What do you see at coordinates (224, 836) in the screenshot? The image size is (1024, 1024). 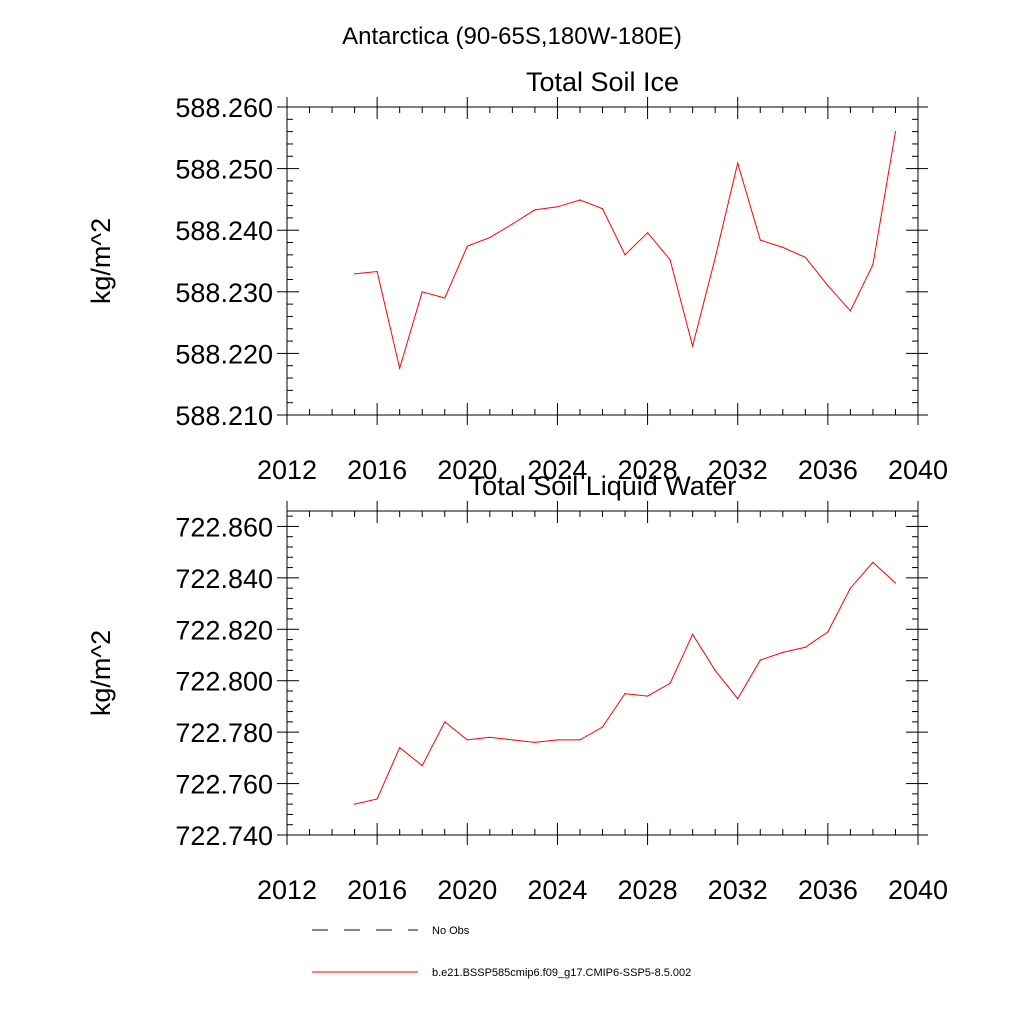 I see `y-tick-label: 722.740` at bounding box center [224, 836].